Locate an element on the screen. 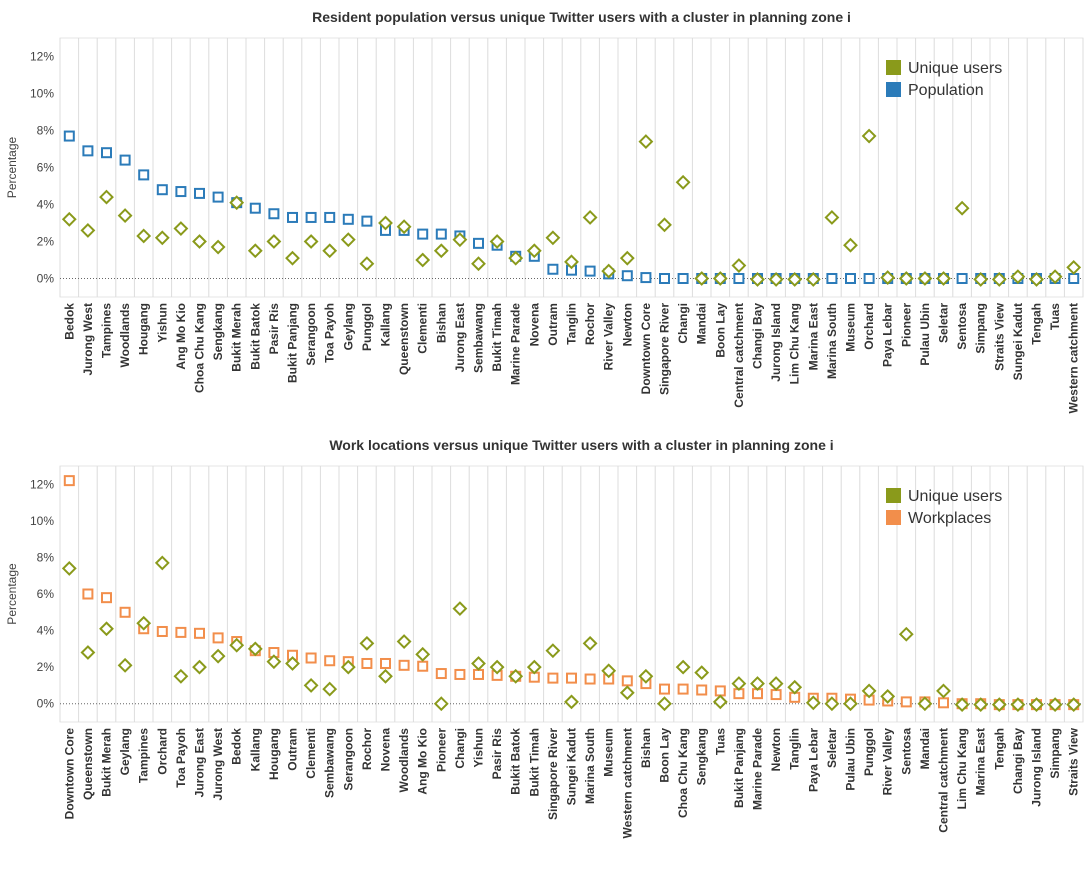  x-tick-label: Museum is located at coordinates (851, 327).